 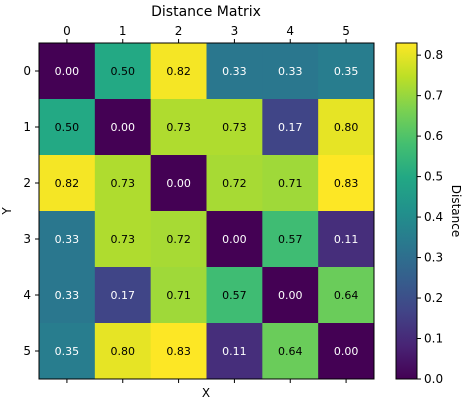 I want to click on colorbar-frame, so click(x=406, y=211).